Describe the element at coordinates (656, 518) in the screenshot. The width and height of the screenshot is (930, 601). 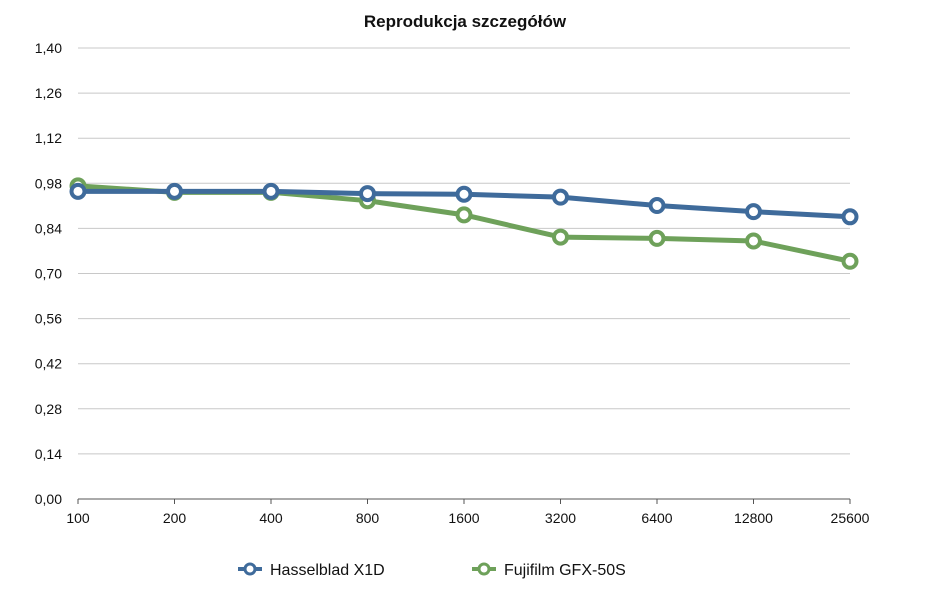
I see `x-tick-label: 6400` at that location.